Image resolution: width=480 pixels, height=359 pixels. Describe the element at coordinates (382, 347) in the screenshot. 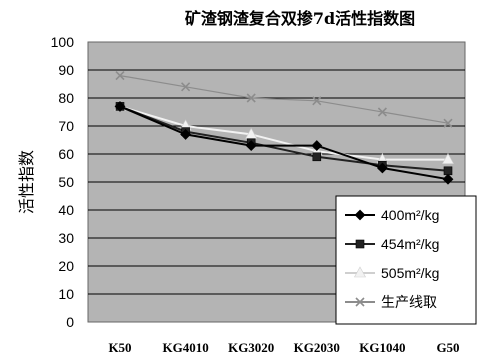

I see `x-tick-label: KG1040` at that location.